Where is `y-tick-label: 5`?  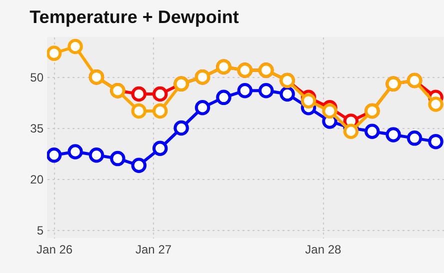 y-tick-label: 5 is located at coordinates (40, 230).